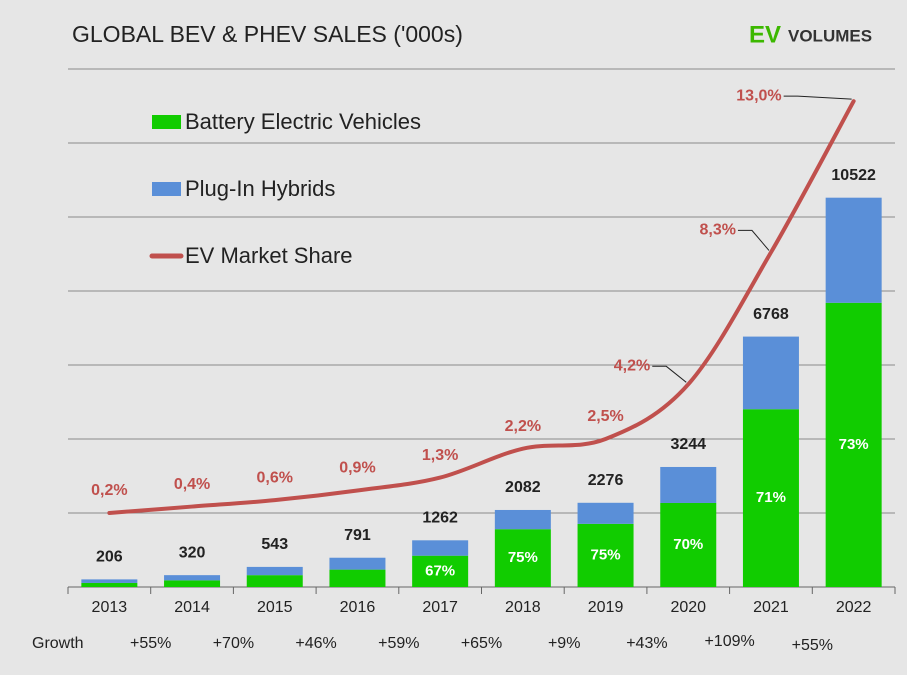 This screenshot has width=907, height=675. I want to click on legend-label: Battery Electric Vehicles, so click(303, 121).